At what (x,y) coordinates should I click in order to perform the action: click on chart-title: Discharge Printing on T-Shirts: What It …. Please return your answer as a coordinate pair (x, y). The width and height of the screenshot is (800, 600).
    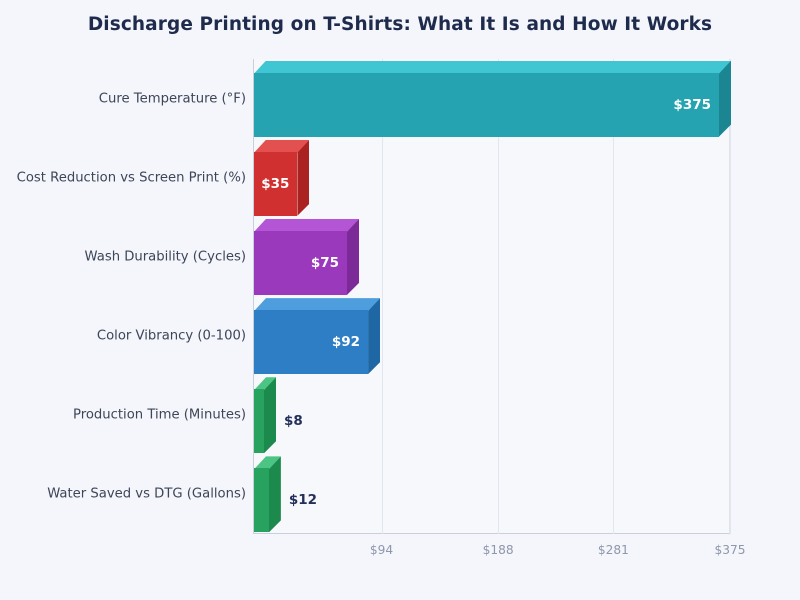
    Looking at the image, I should click on (400, 24).